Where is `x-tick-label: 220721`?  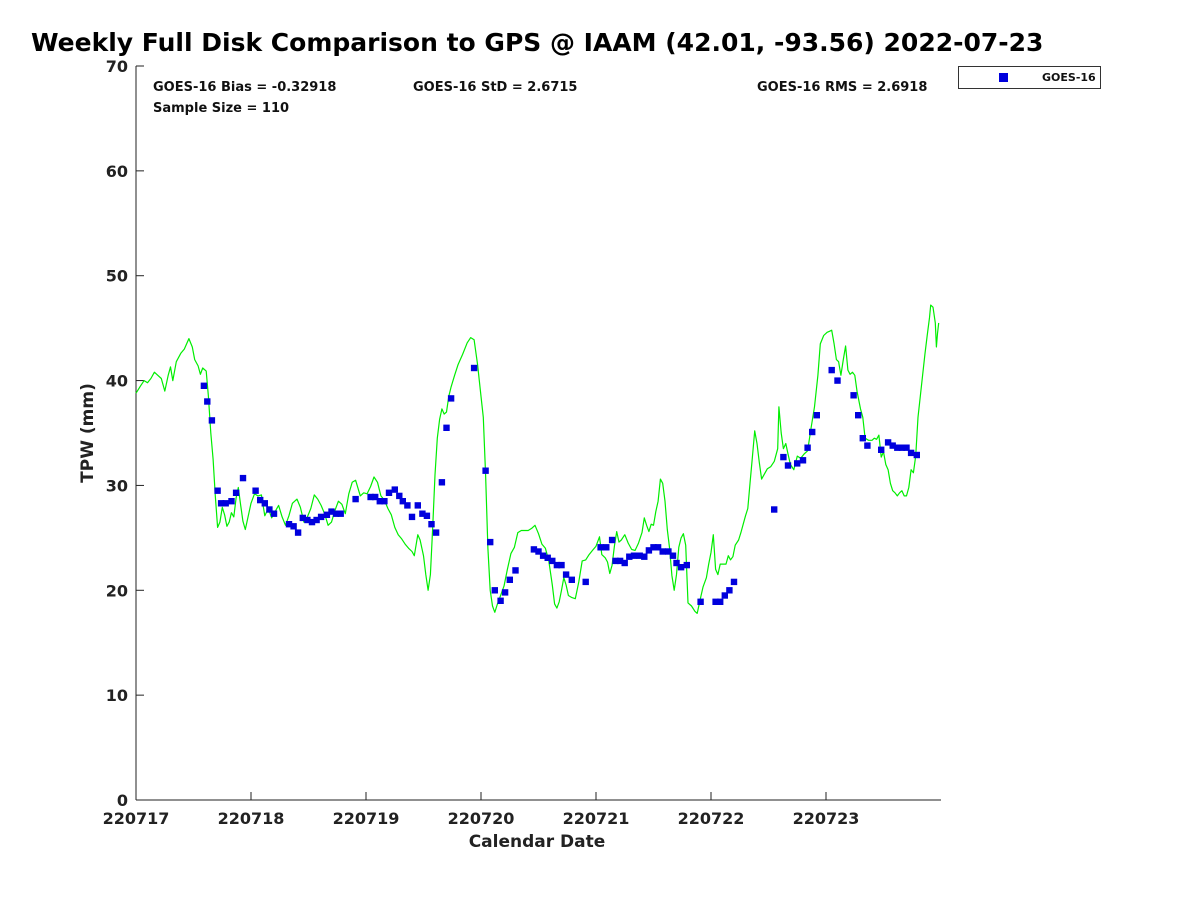
x-tick-label: 220721 is located at coordinates (596, 818).